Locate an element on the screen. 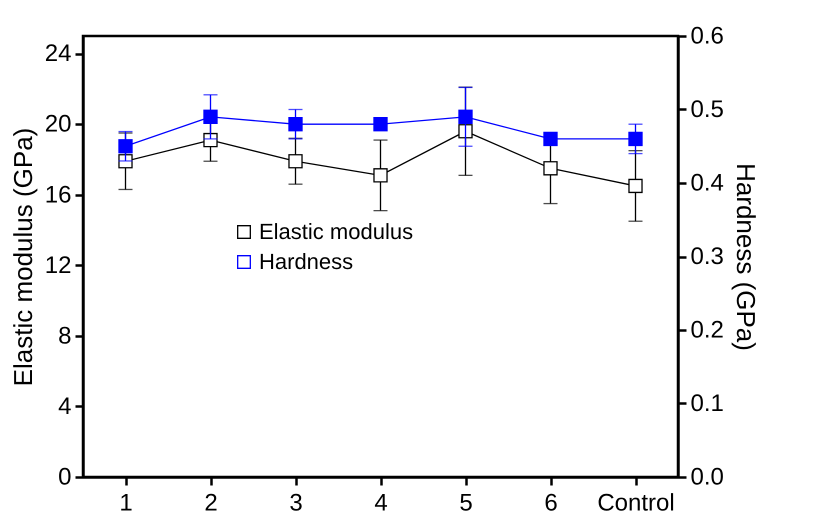 The image size is (827, 521). legend-label: Elastic modulus is located at coordinates (336, 231).